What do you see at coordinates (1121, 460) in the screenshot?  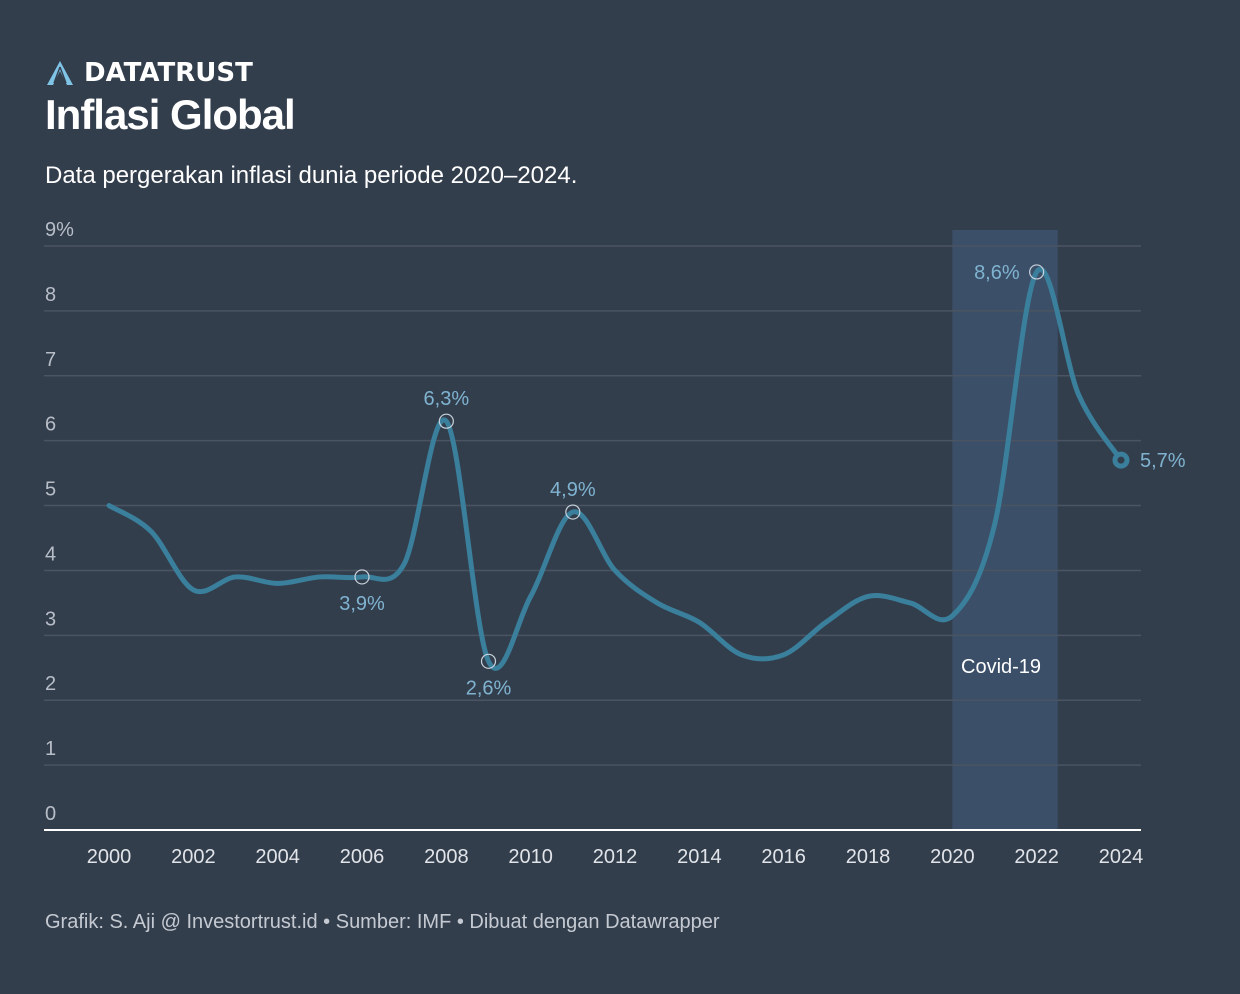 I see `endpoint-marker` at bounding box center [1121, 460].